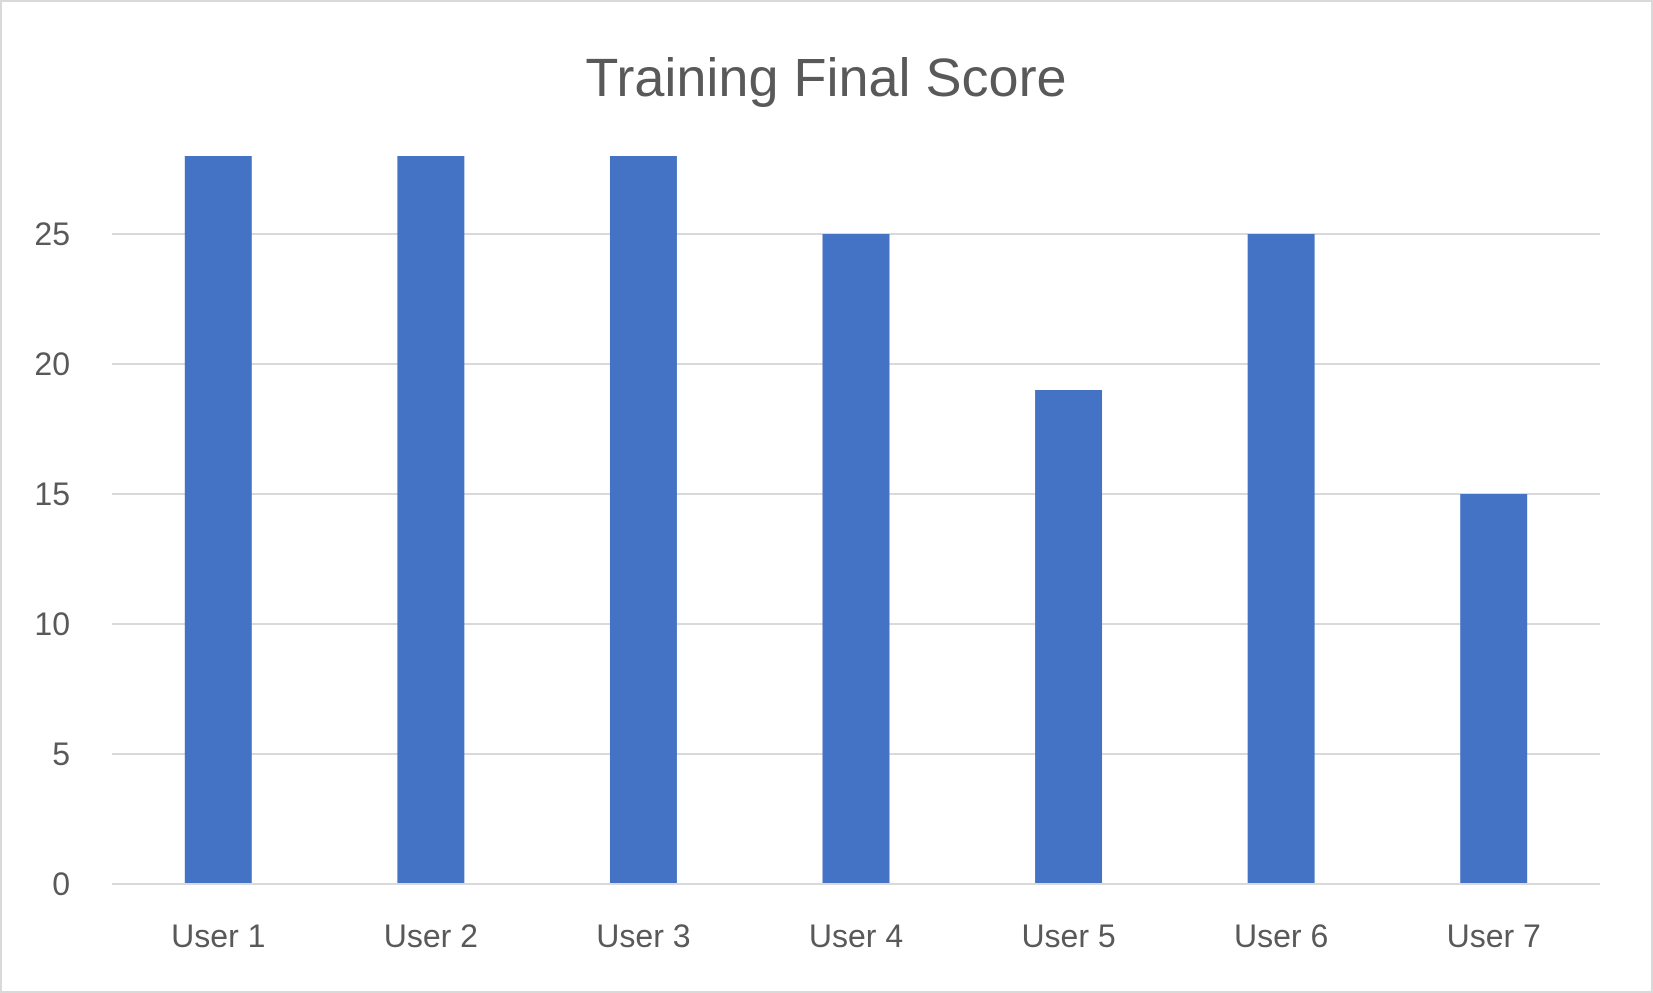 This screenshot has height=993, width=1653. I want to click on y-tick-label: 20, so click(52, 364).